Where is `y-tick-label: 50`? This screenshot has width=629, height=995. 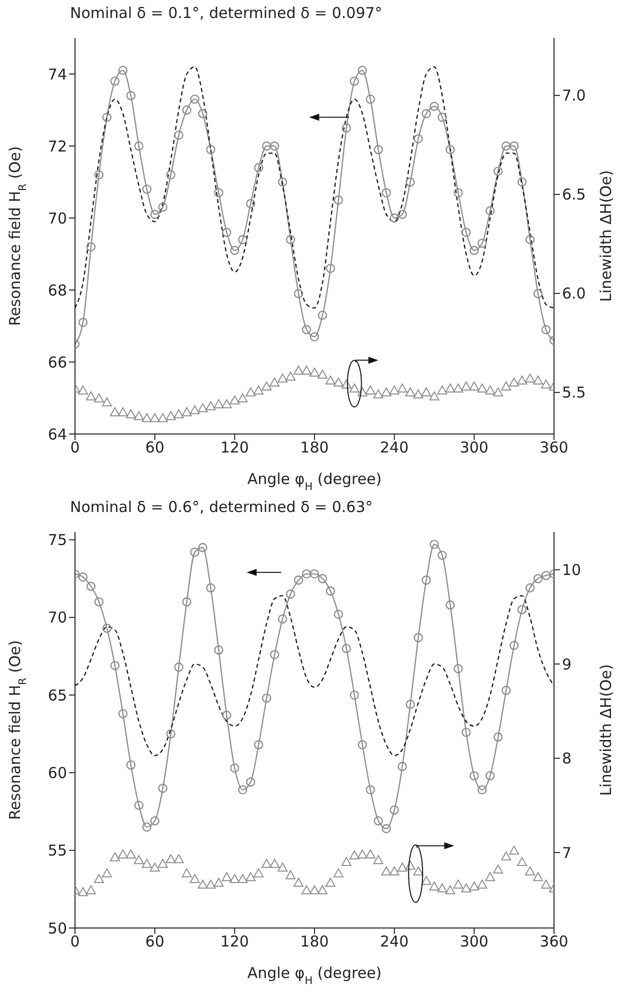 y-tick-label: 50 is located at coordinates (57, 928).